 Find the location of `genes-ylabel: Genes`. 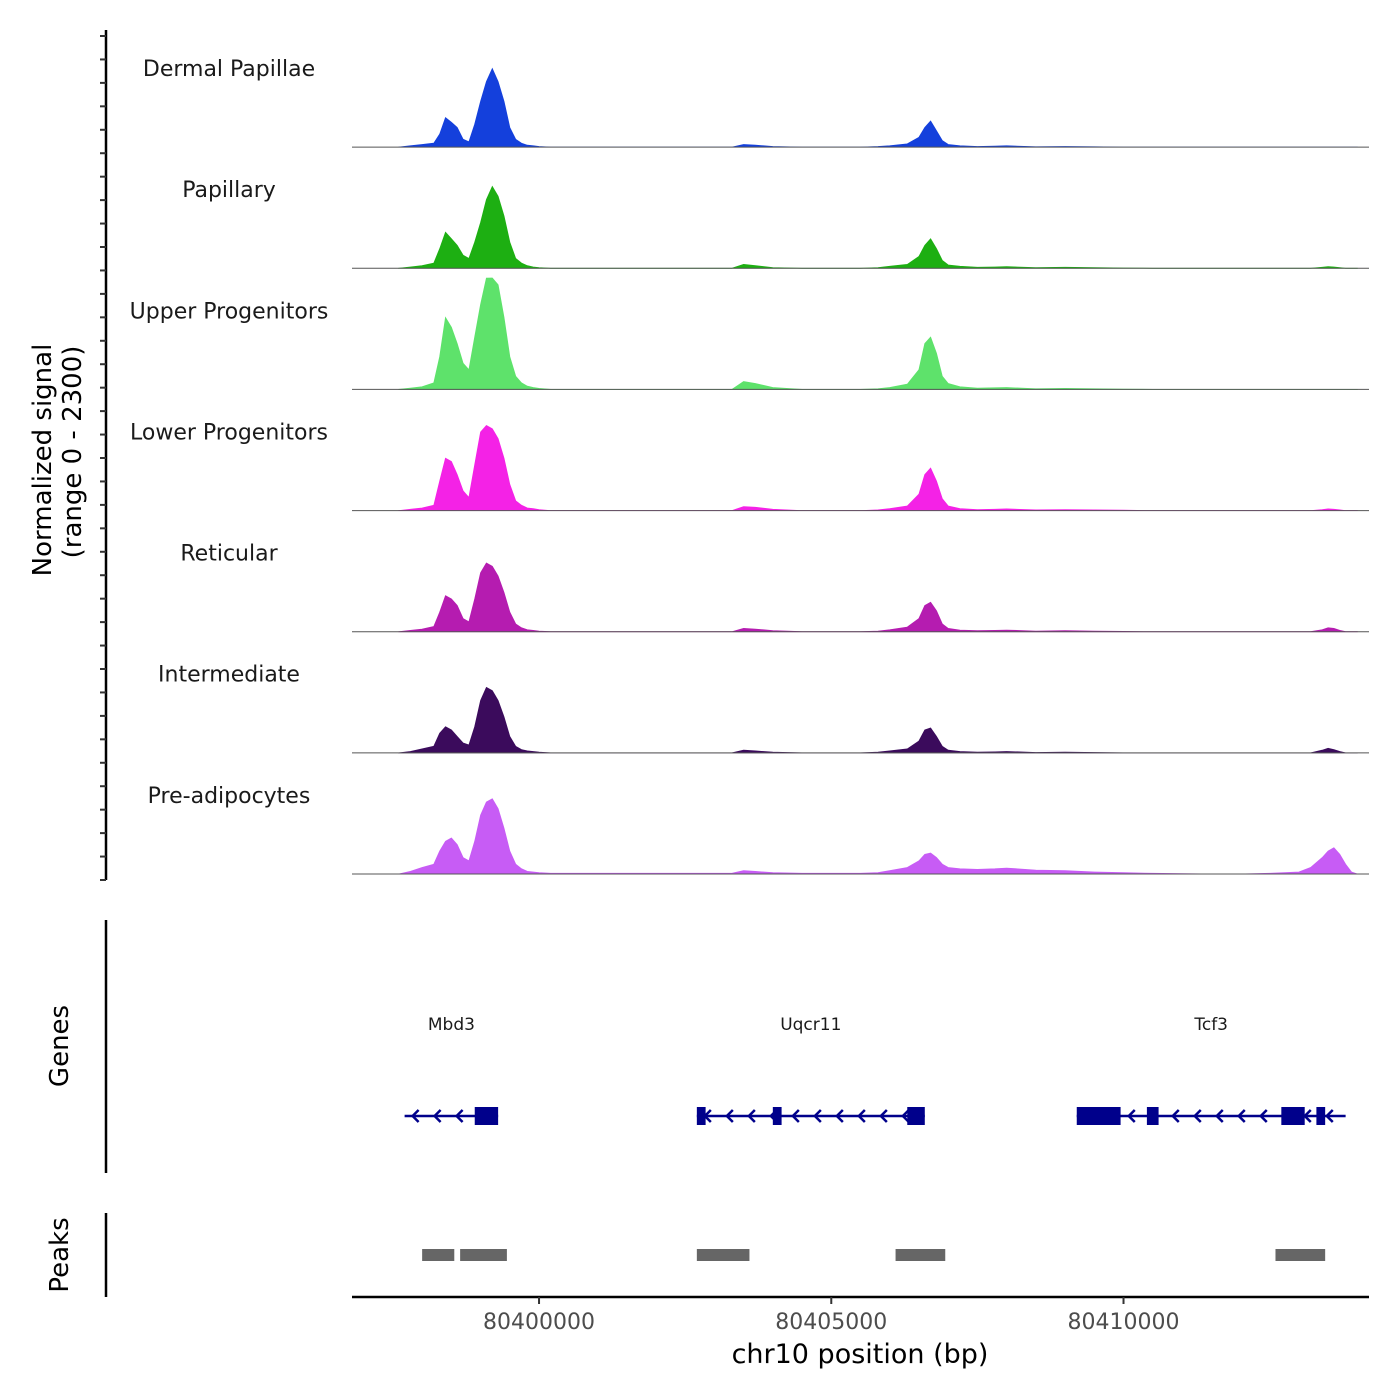

genes-ylabel: Genes is located at coordinates (60, 1046).